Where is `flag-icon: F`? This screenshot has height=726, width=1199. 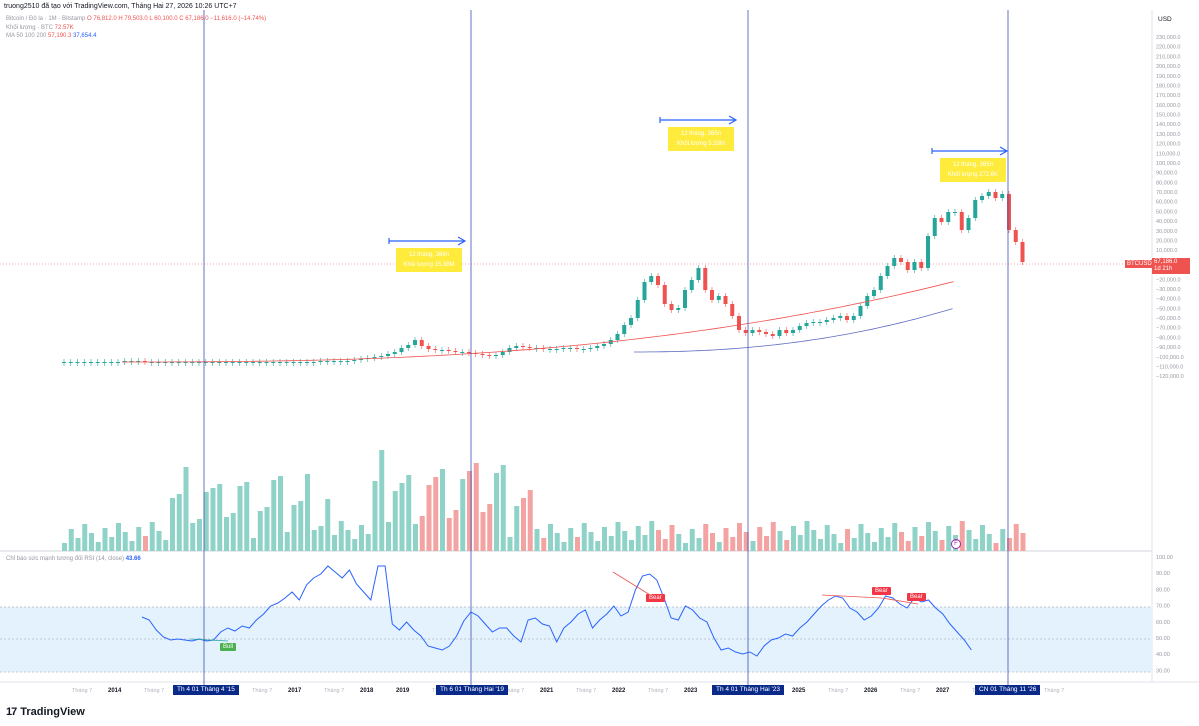
flag-icon: F is located at coordinates (956, 544).